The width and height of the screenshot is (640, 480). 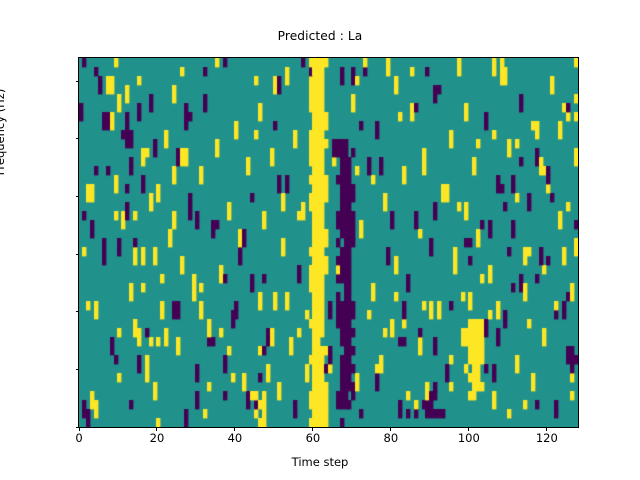 I want to click on x-tick-label: 20, so click(x=157, y=438).